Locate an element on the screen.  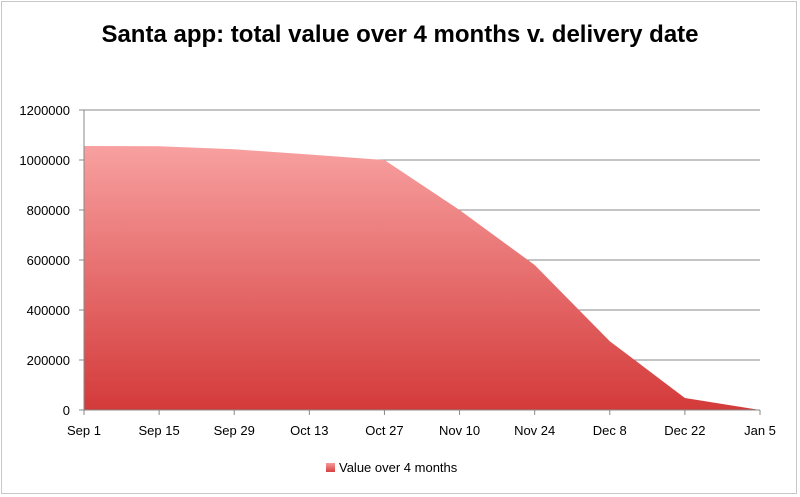
x-tick-label: Jan 5 is located at coordinates (760, 430).